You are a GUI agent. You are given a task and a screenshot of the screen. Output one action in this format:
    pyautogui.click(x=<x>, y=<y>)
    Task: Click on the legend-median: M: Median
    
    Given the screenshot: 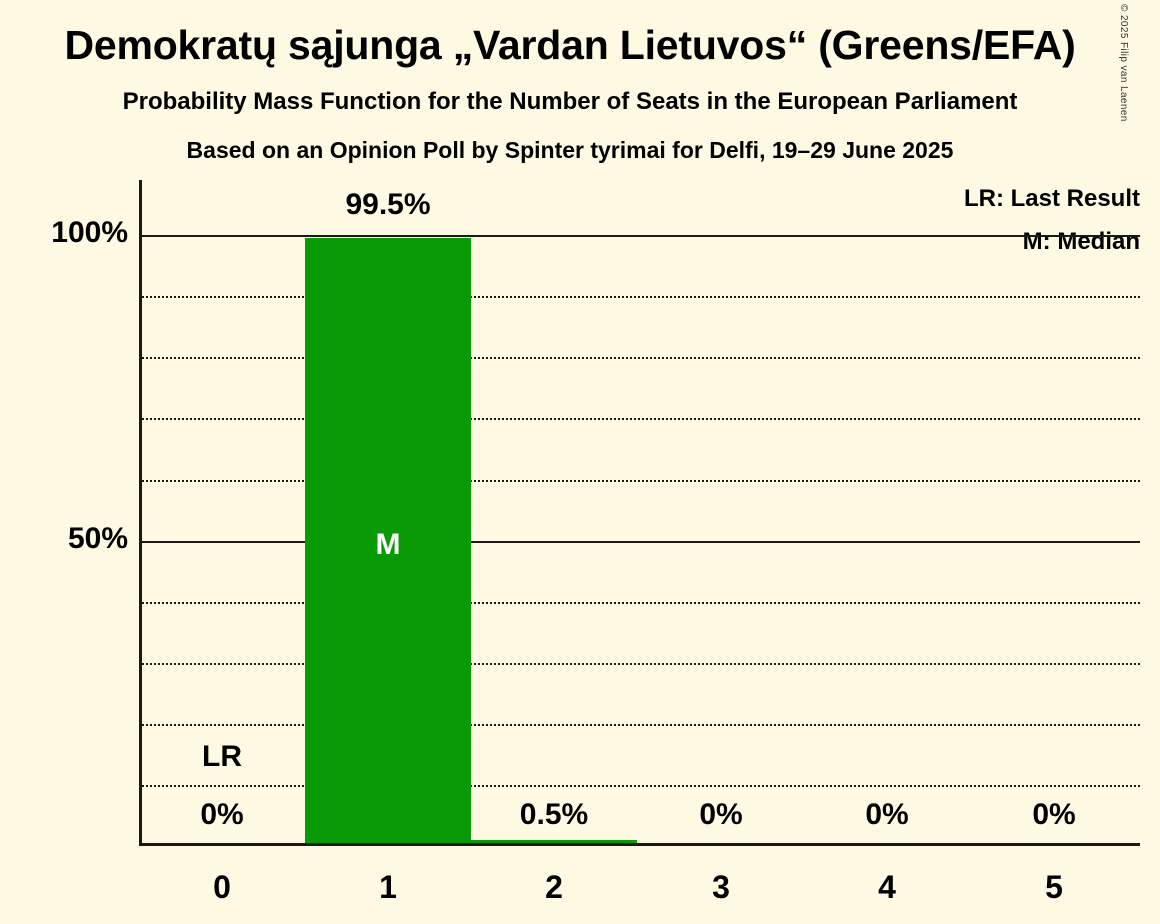 What is the action you would take?
    pyautogui.click(x=1081, y=241)
    